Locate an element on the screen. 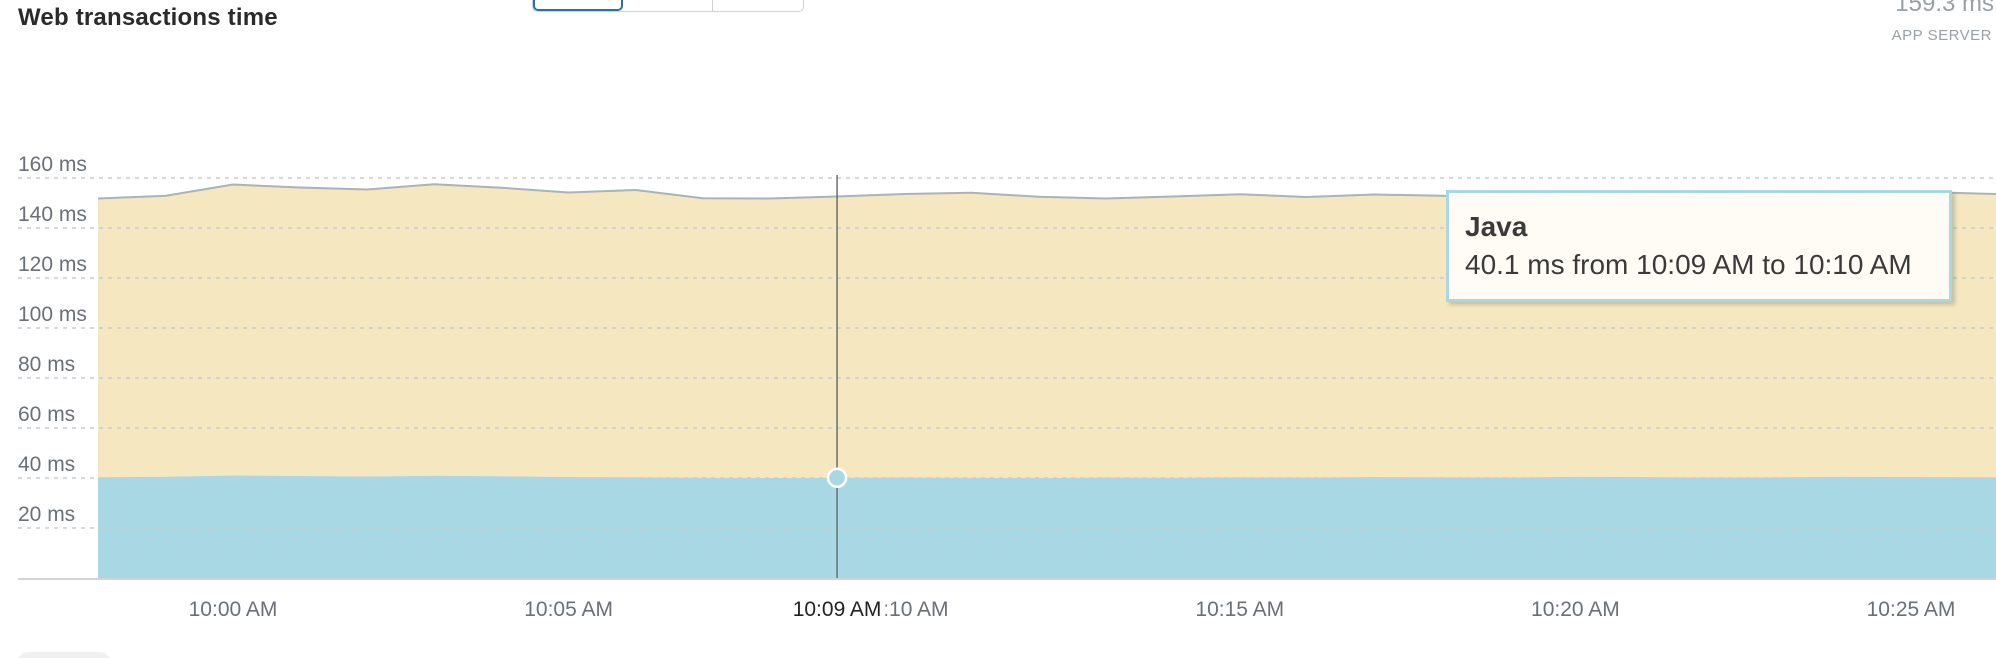  hover-point is located at coordinates (837, 477).